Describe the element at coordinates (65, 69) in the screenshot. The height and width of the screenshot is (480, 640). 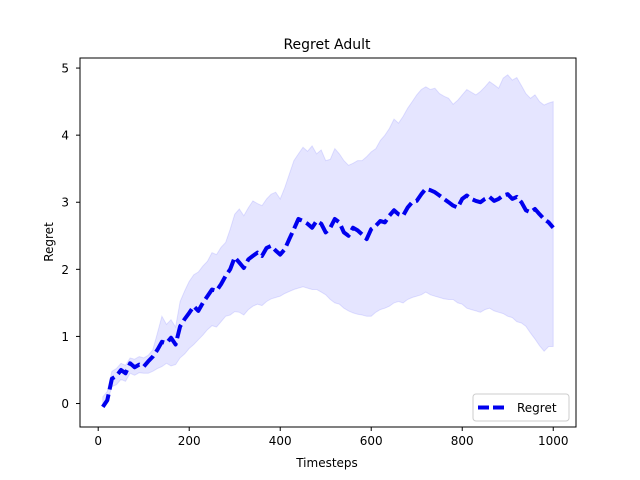
I see `y-tick-label: 5` at that location.